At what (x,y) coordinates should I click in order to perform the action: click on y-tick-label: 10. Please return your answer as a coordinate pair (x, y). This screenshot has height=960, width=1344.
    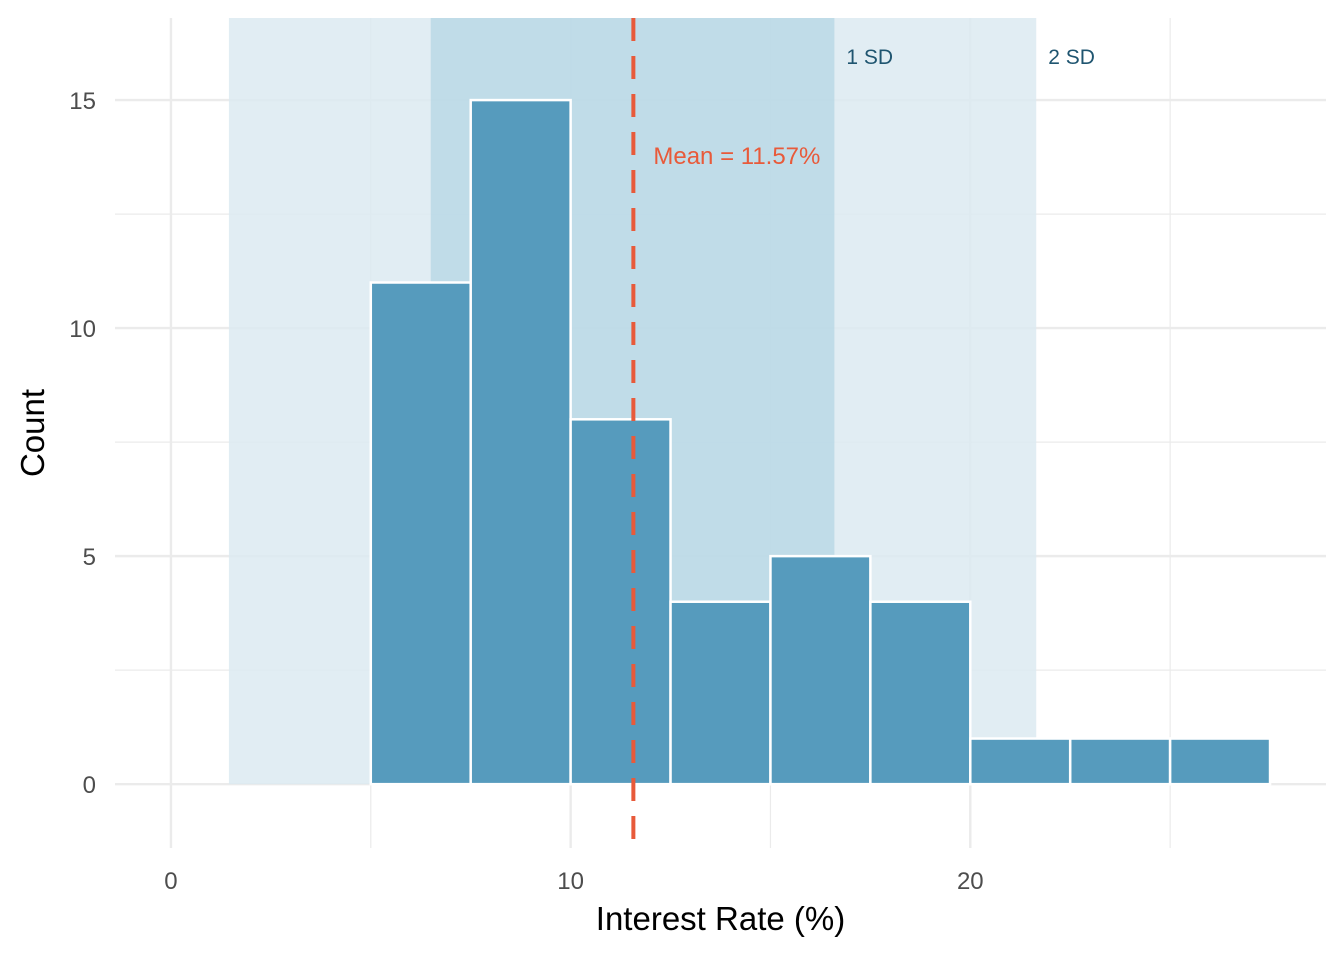
    Looking at the image, I should click on (82, 329).